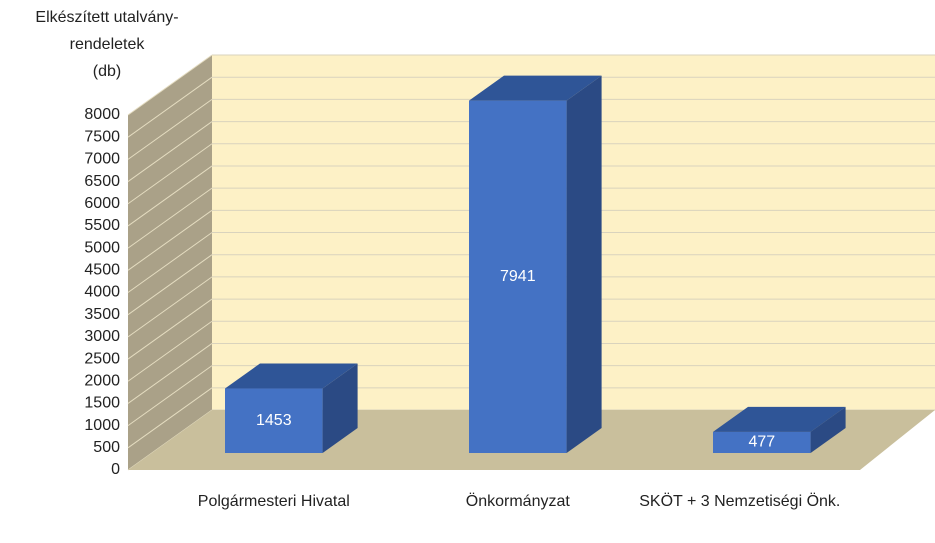  I want to click on data-label: 1453, so click(274, 420).